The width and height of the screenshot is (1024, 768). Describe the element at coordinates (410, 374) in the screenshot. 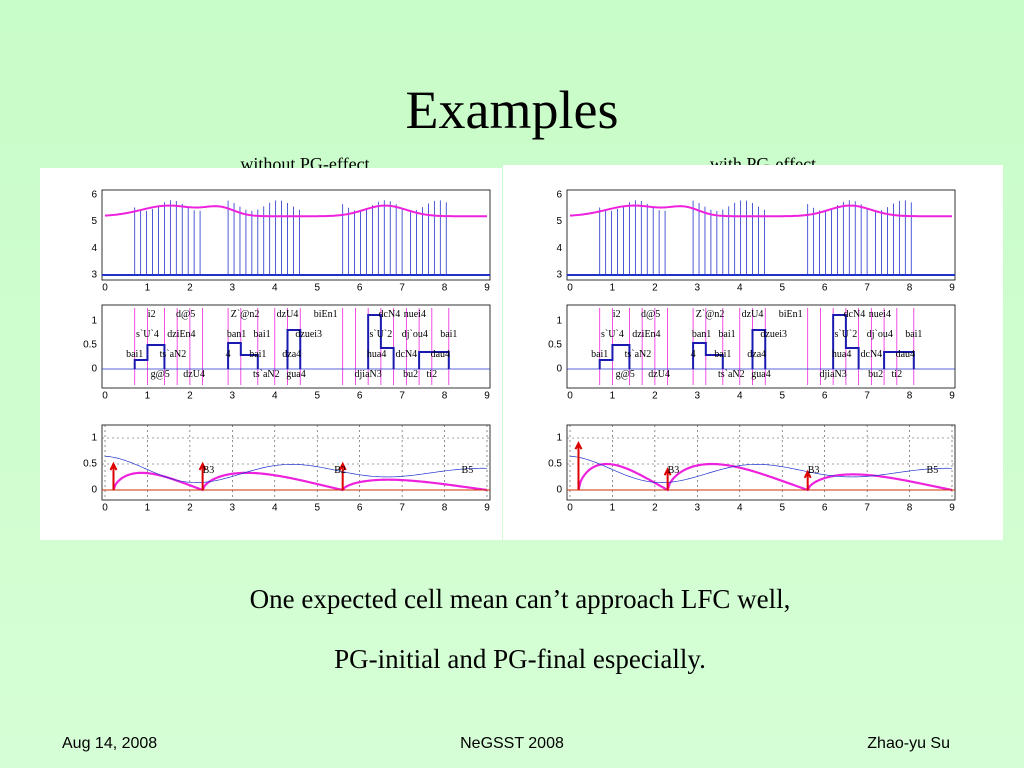

I see `syllable-label: bu2` at that location.